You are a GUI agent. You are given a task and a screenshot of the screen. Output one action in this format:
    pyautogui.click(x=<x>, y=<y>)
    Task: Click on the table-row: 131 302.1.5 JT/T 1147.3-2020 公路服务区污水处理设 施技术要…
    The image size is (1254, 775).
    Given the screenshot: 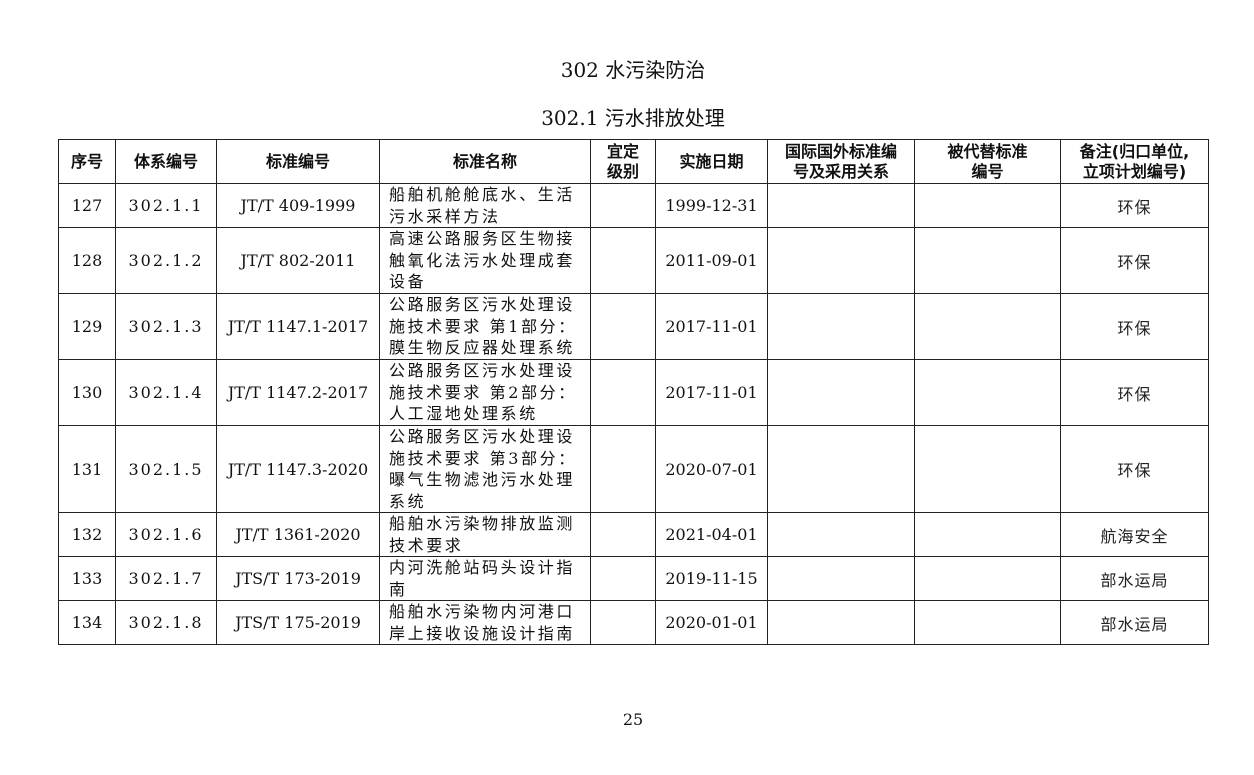 What is the action you would take?
    pyautogui.click(x=633, y=469)
    